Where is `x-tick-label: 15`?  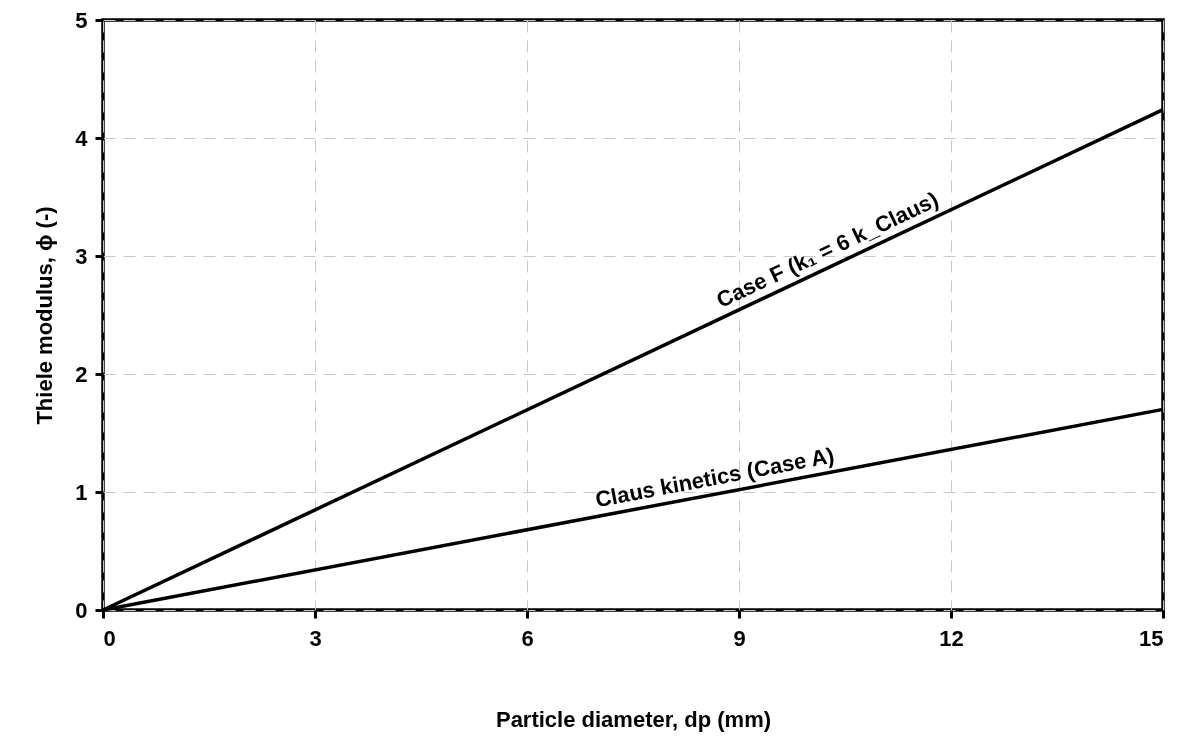 x-tick-label: 15 is located at coordinates (1151, 638).